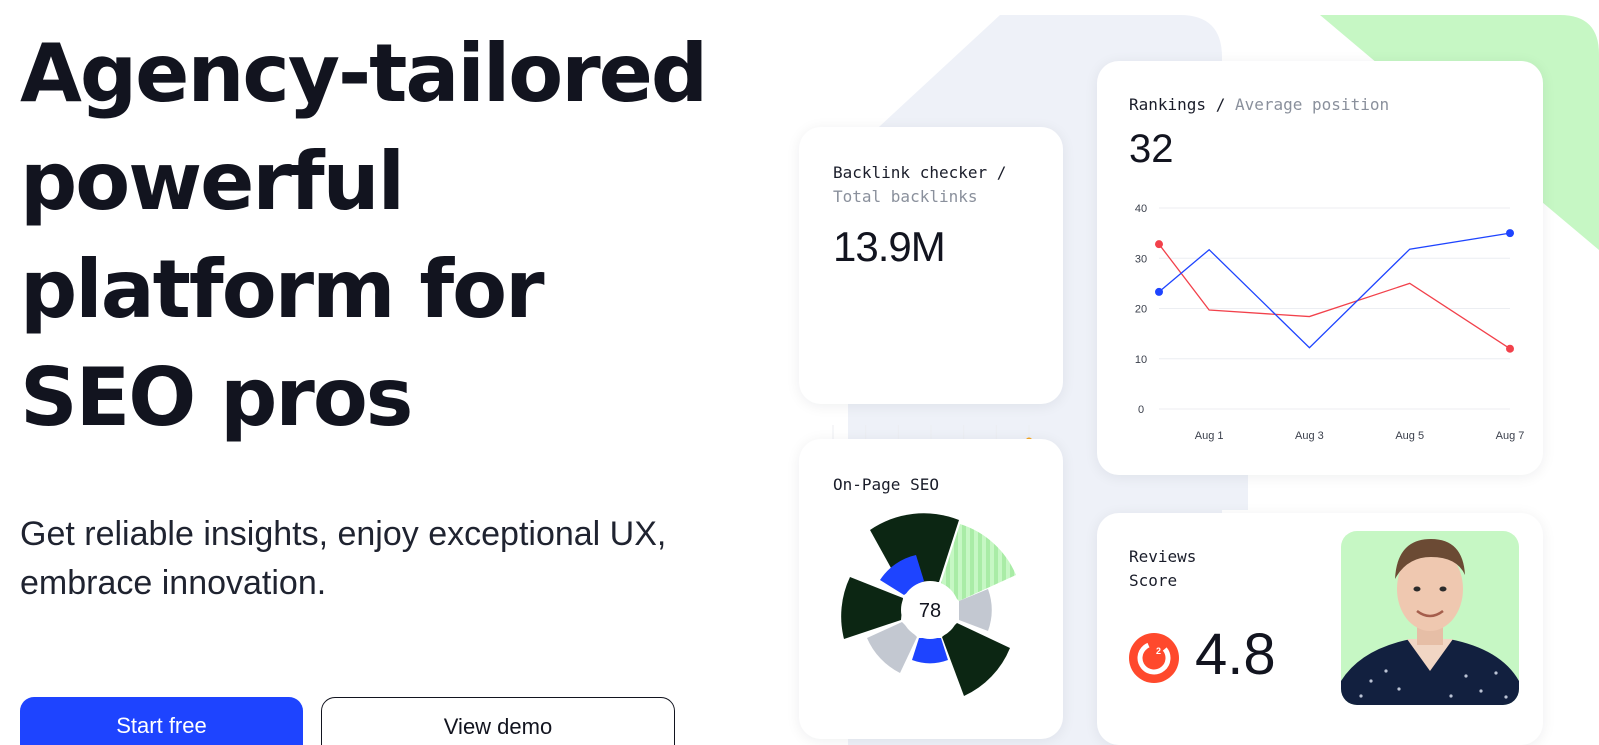  What do you see at coordinates (1141, 310) in the screenshot?
I see `rankings-y-tick: 20` at bounding box center [1141, 310].